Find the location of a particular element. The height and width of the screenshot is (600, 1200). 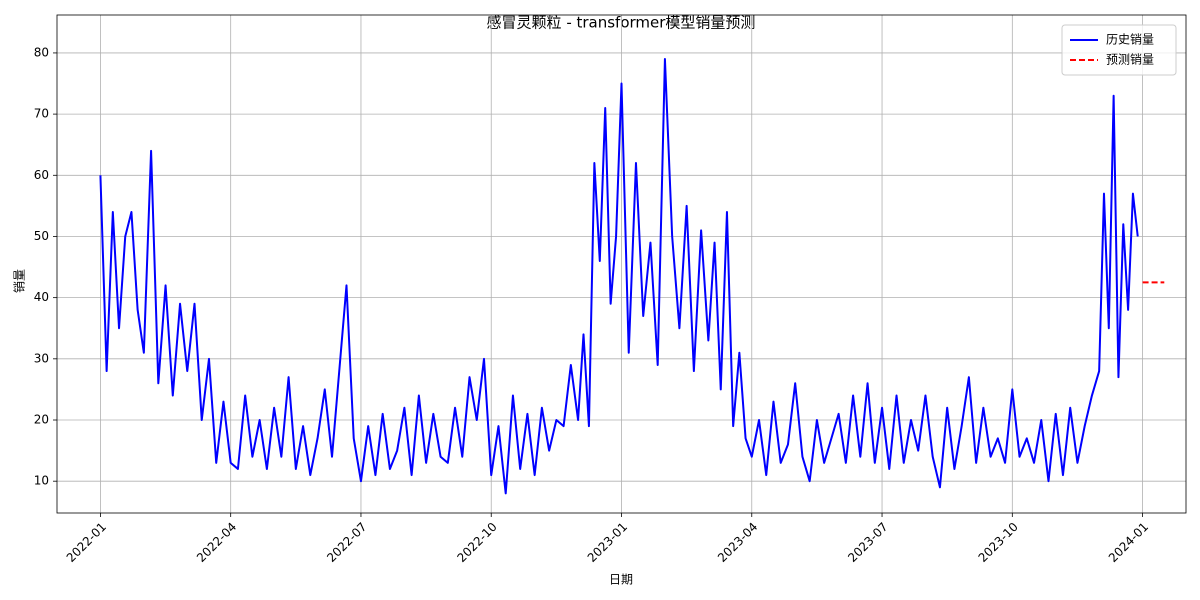

legend-box is located at coordinates (1119, 50).